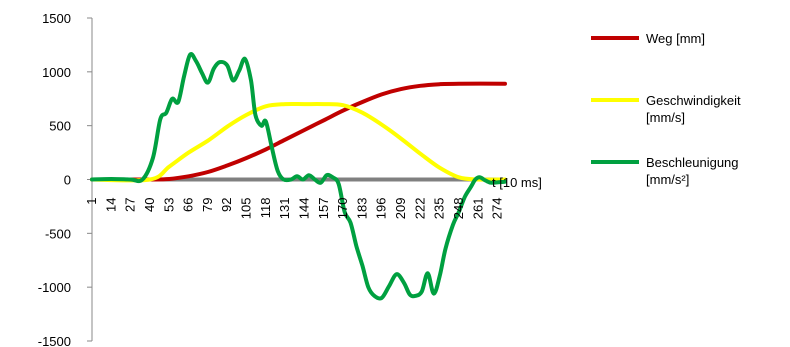 The width and height of the screenshot is (790, 347). What do you see at coordinates (188, 205) in the screenshot?
I see `x-tick-label: 66` at bounding box center [188, 205].